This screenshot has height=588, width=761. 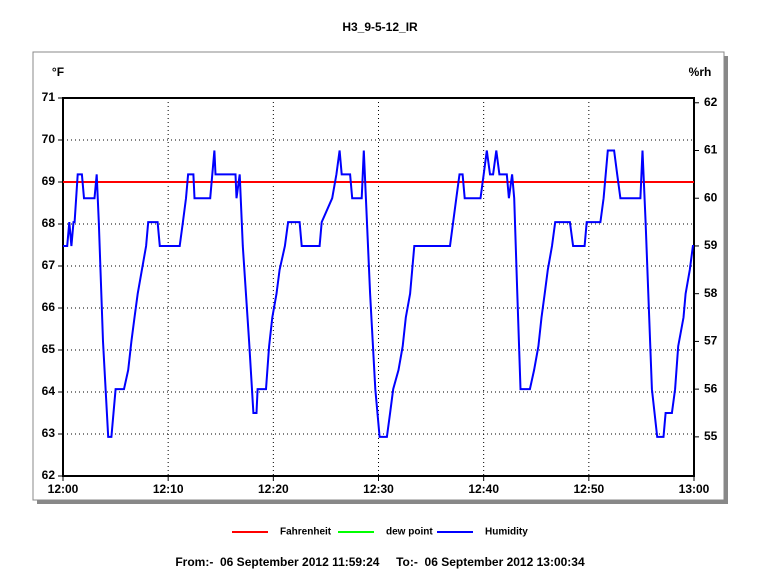 I want to click on y2-tick-label: 56, so click(x=711, y=388).